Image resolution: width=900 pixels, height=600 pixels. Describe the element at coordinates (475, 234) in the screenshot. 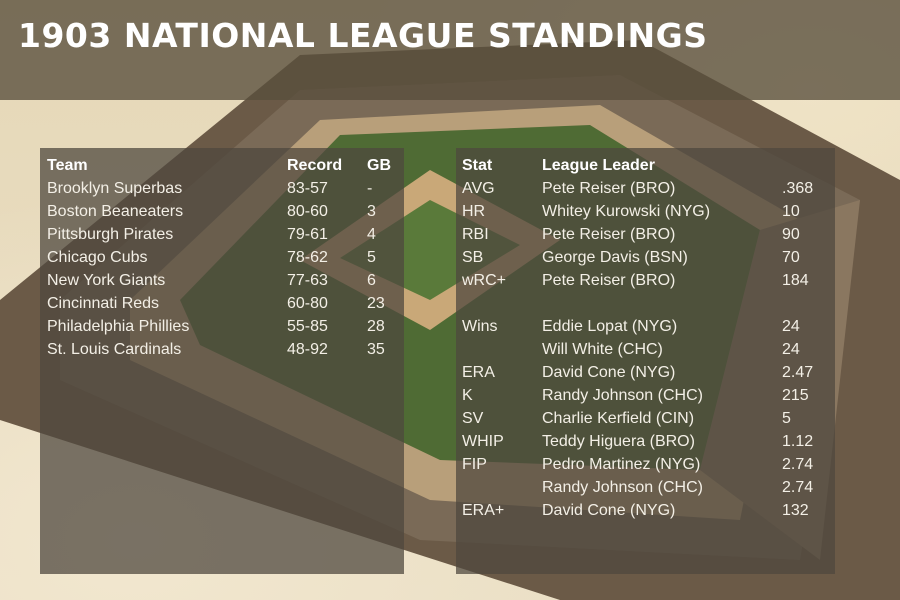

I see `stat-name: RBI` at that location.